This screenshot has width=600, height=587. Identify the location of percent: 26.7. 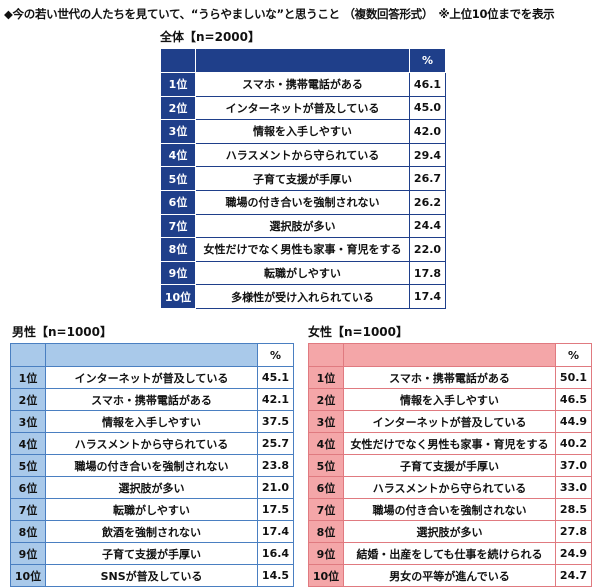
(427, 178).